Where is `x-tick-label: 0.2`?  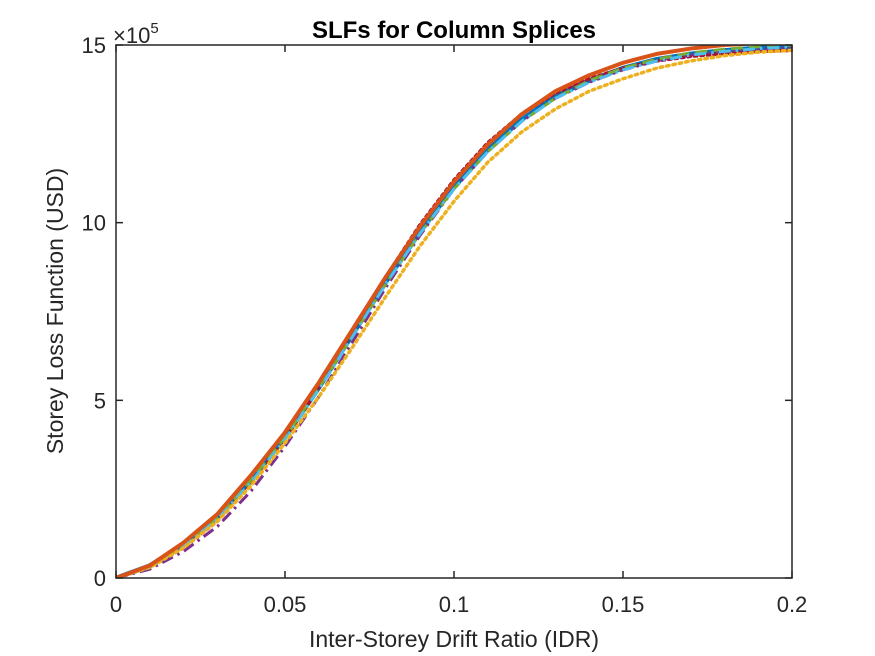 x-tick-label: 0.2 is located at coordinates (792, 604).